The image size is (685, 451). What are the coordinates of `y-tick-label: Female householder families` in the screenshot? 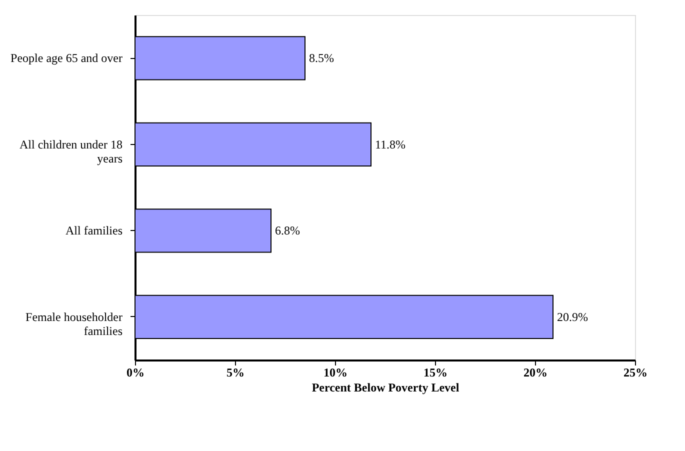 It's located at (74, 324).